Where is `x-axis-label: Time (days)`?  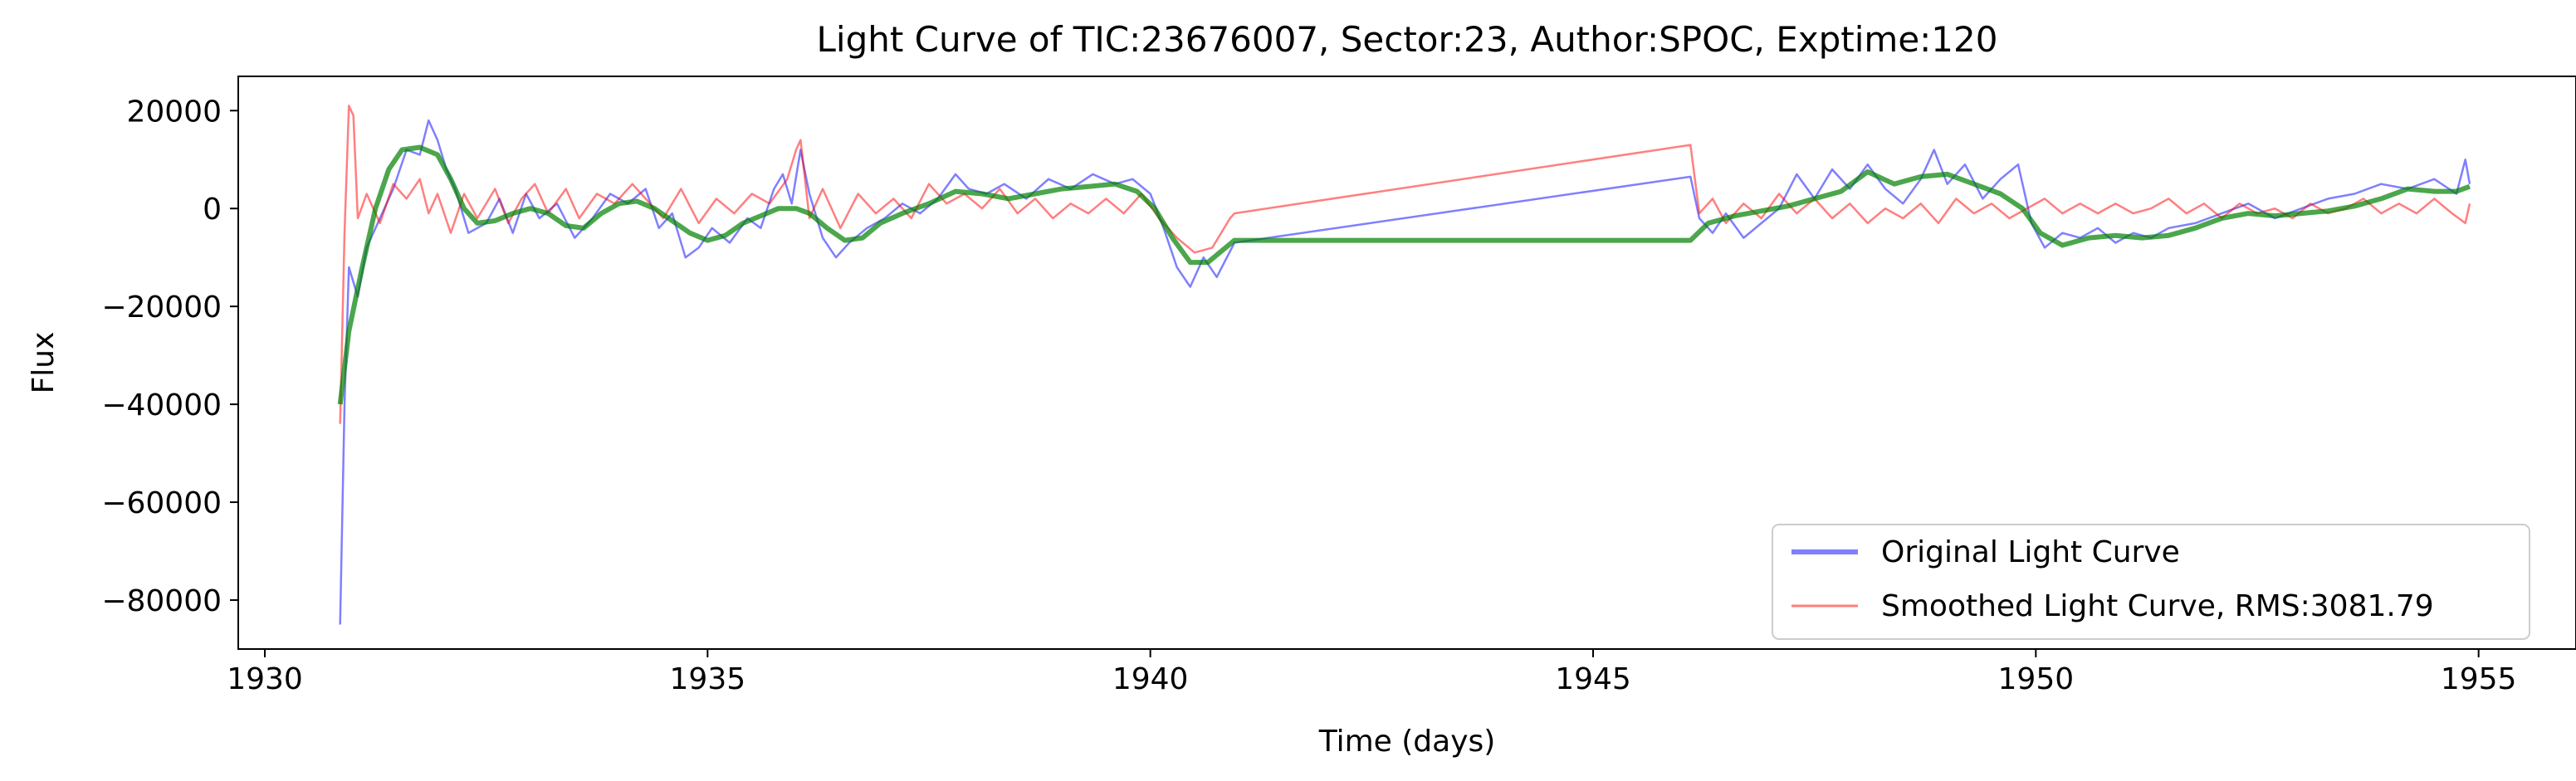
x-axis-label: Time (days) is located at coordinates (1407, 742).